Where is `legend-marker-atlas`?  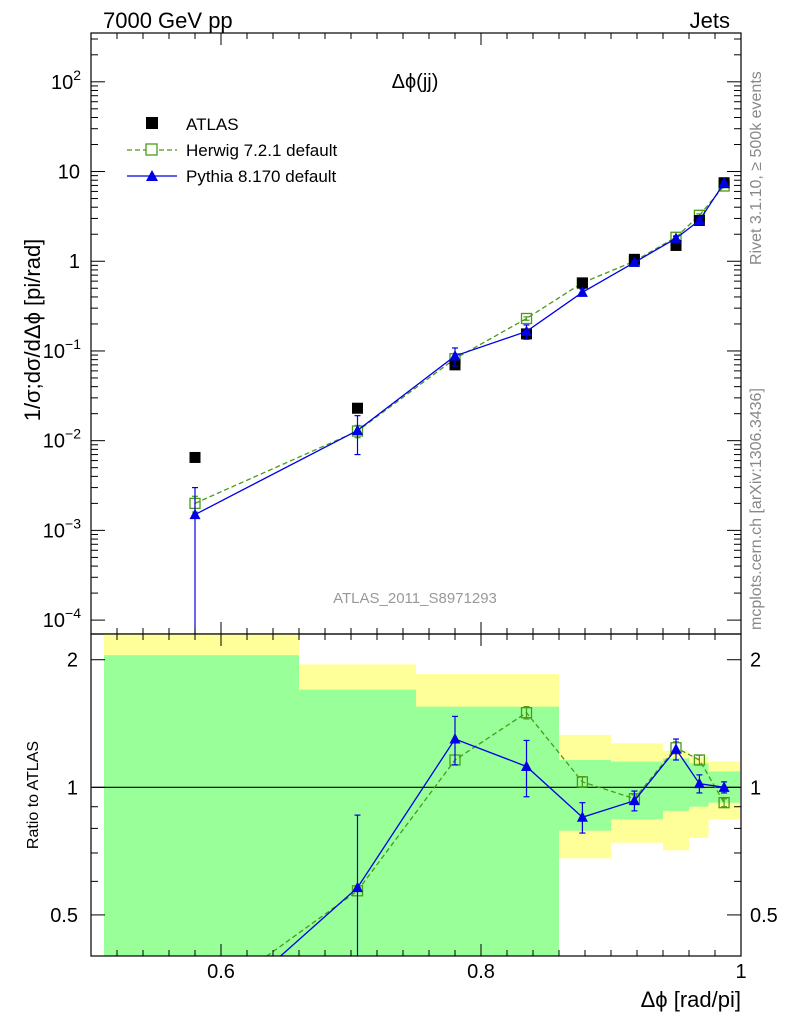
legend-marker-atlas is located at coordinates (152, 123).